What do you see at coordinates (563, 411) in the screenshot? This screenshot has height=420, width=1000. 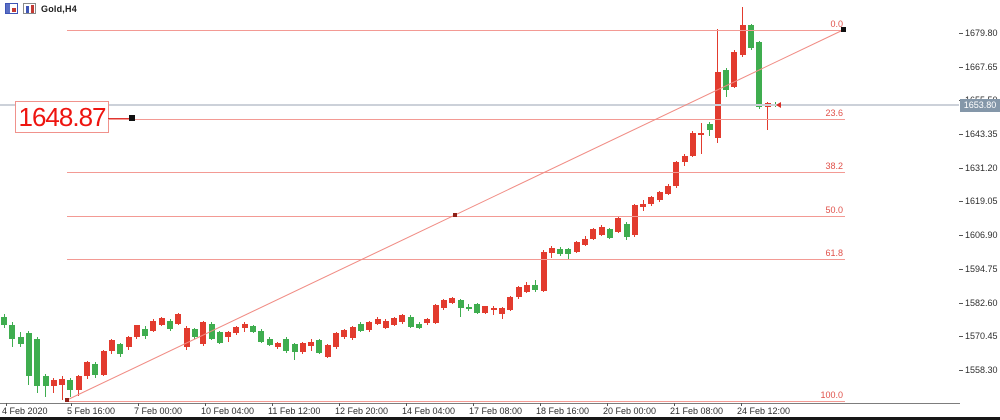 I see `time-axis-label: 18 Feb 16:00` at bounding box center [563, 411].